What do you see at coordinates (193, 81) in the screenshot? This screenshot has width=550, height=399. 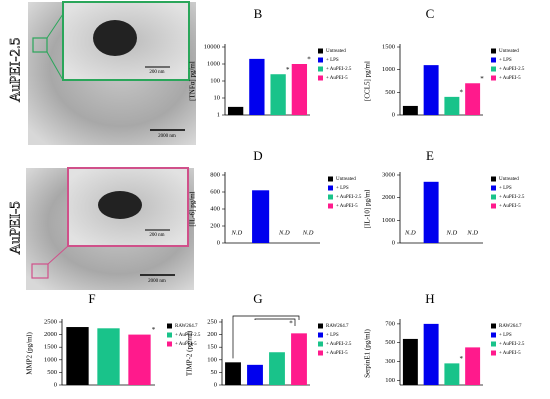 I see `y-axis-label: [TNFα] pg/ml` at bounding box center [193, 81].